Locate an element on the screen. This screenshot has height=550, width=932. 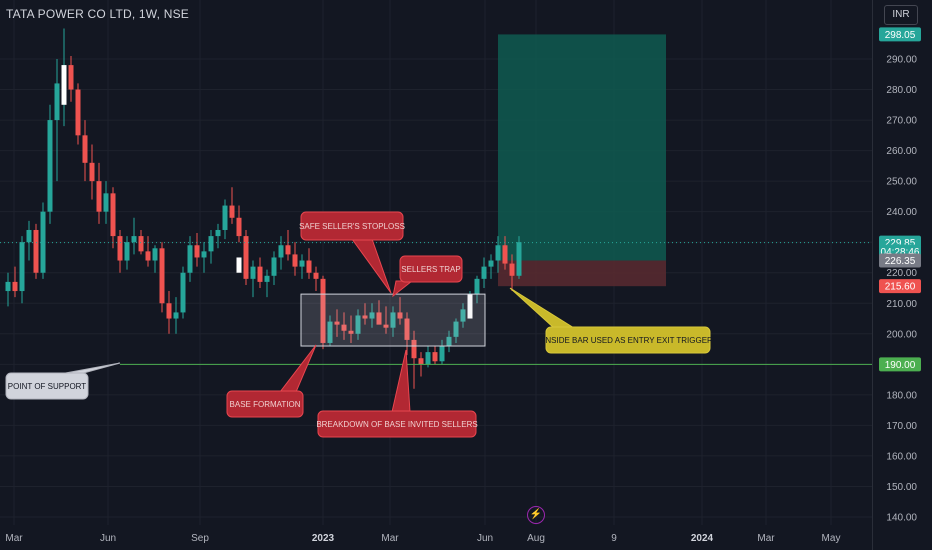
time-axis: Mar Jun Sep 2023 Mar Jun Aug 9 2024 Mar May is located at coordinates (422, 538).